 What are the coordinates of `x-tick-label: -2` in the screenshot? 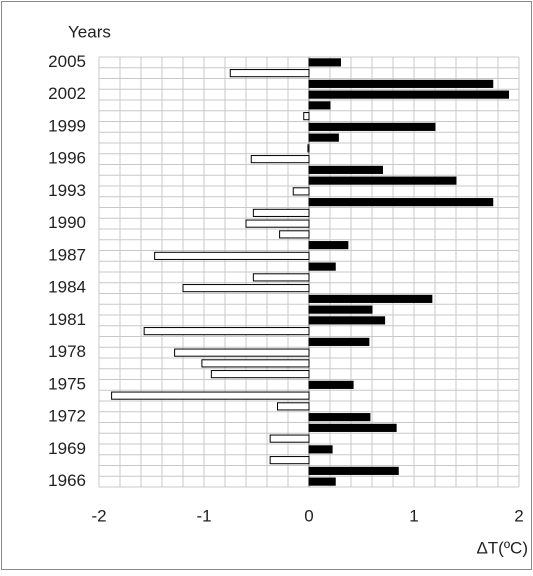 It's located at (98, 515).